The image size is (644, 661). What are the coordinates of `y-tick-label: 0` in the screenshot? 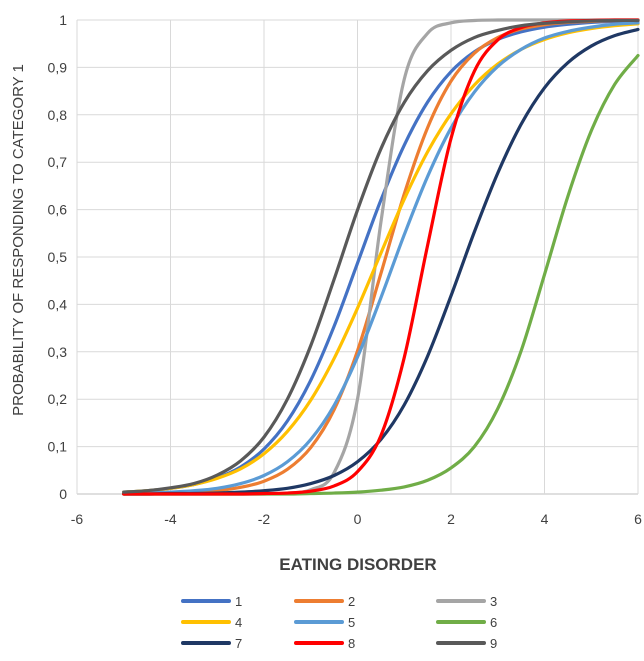 It's located at (63, 494).